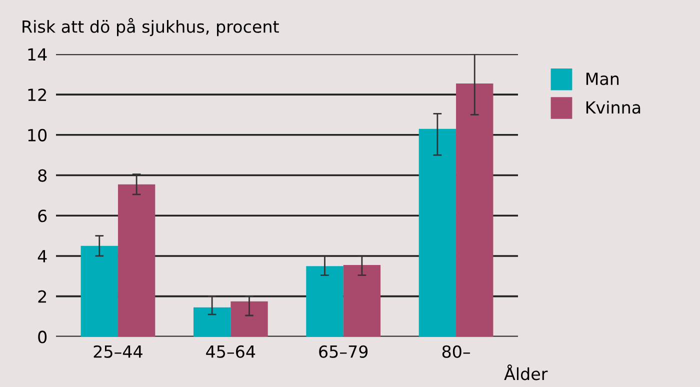 The image size is (700, 387). I want to click on y-axis-title: Risk att dö på sjukhus, procent, so click(150, 27).